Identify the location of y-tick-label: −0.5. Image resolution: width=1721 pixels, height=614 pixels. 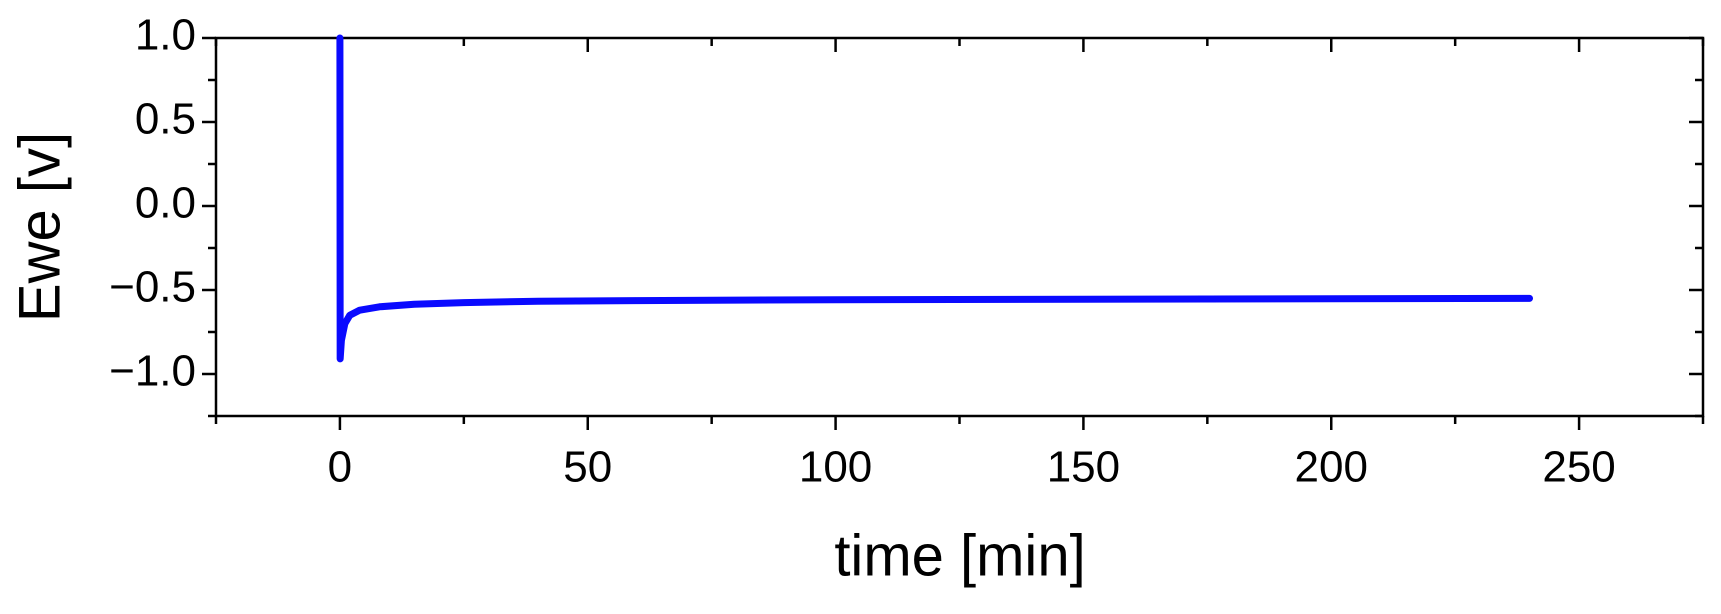
(152, 287).